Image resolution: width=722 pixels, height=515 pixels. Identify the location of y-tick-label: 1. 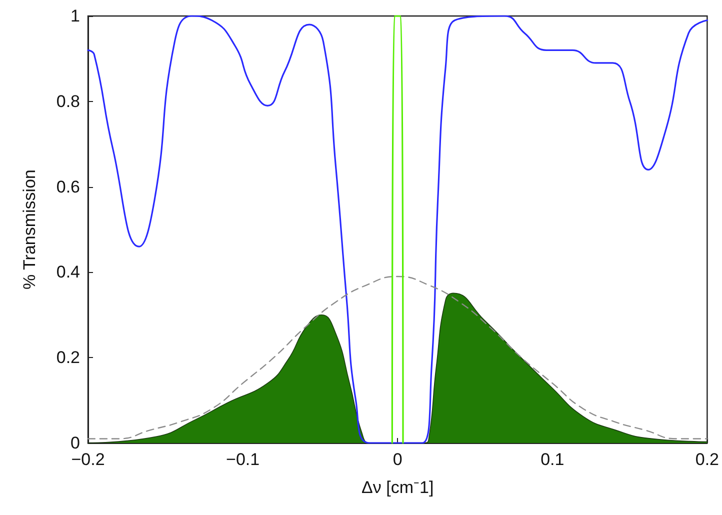
(75, 16).